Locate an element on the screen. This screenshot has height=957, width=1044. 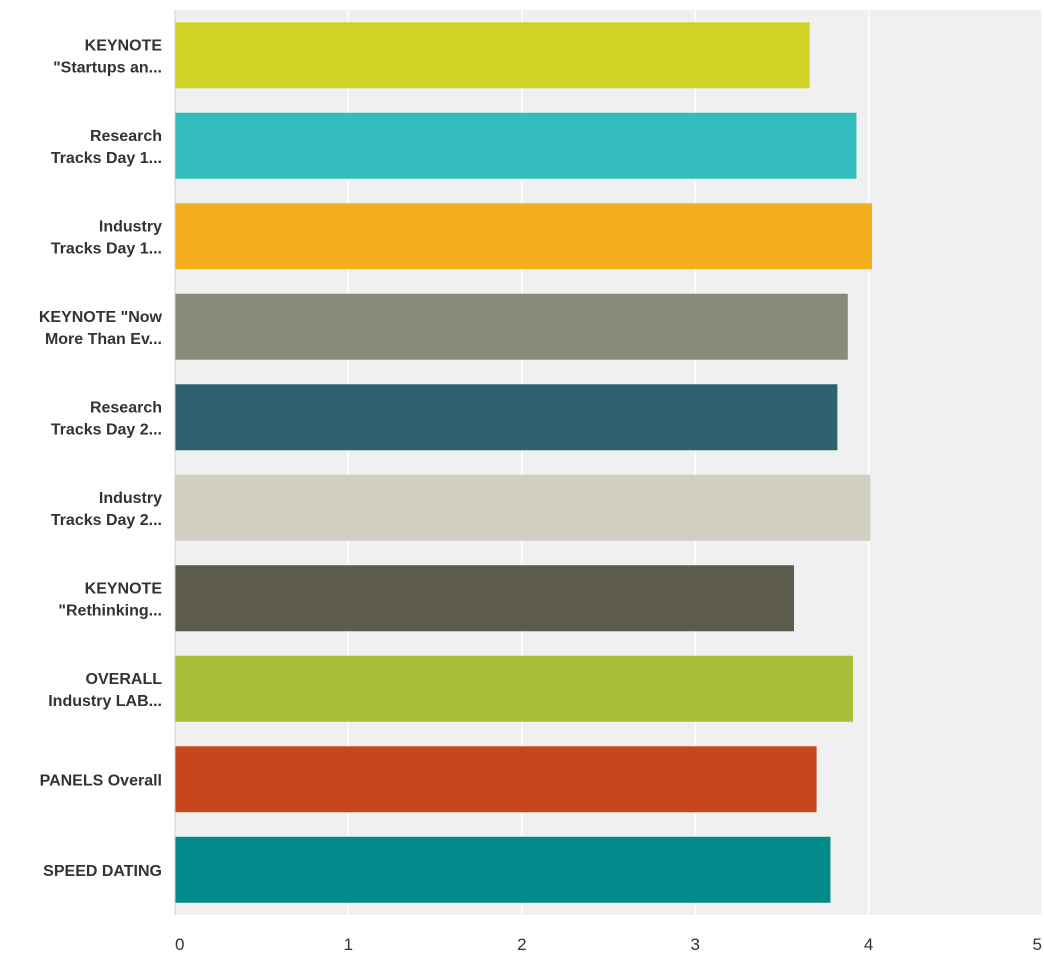
x-tick-label-1: 1 is located at coordinates (348, 944).